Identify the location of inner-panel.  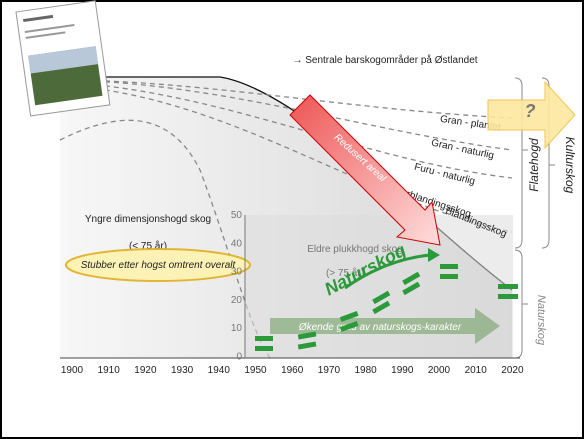
(379, 286).